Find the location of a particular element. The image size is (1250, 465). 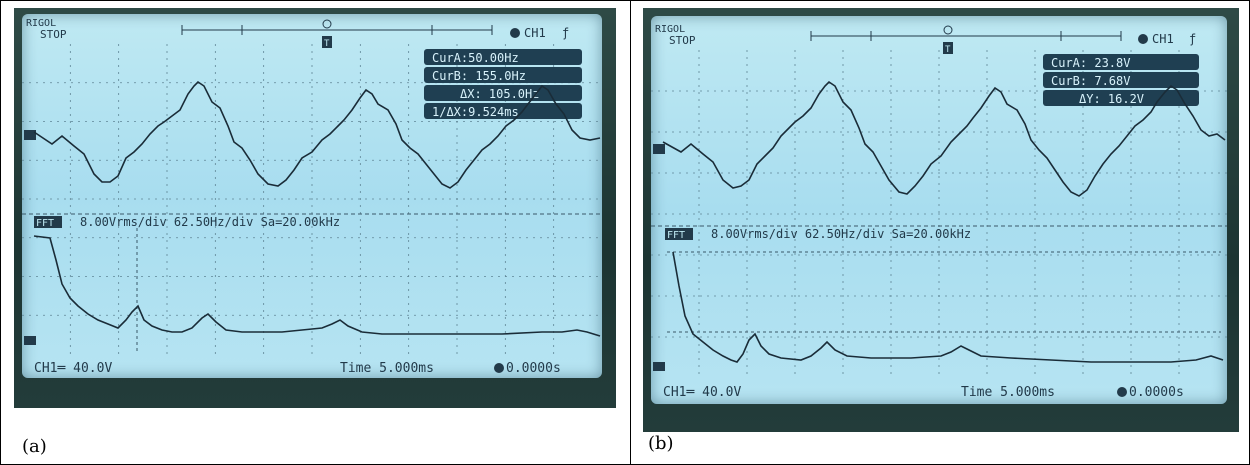

cursor-inverse-delta-value: 1/ΔX:9.524ms is located at coordinates (475, 112).